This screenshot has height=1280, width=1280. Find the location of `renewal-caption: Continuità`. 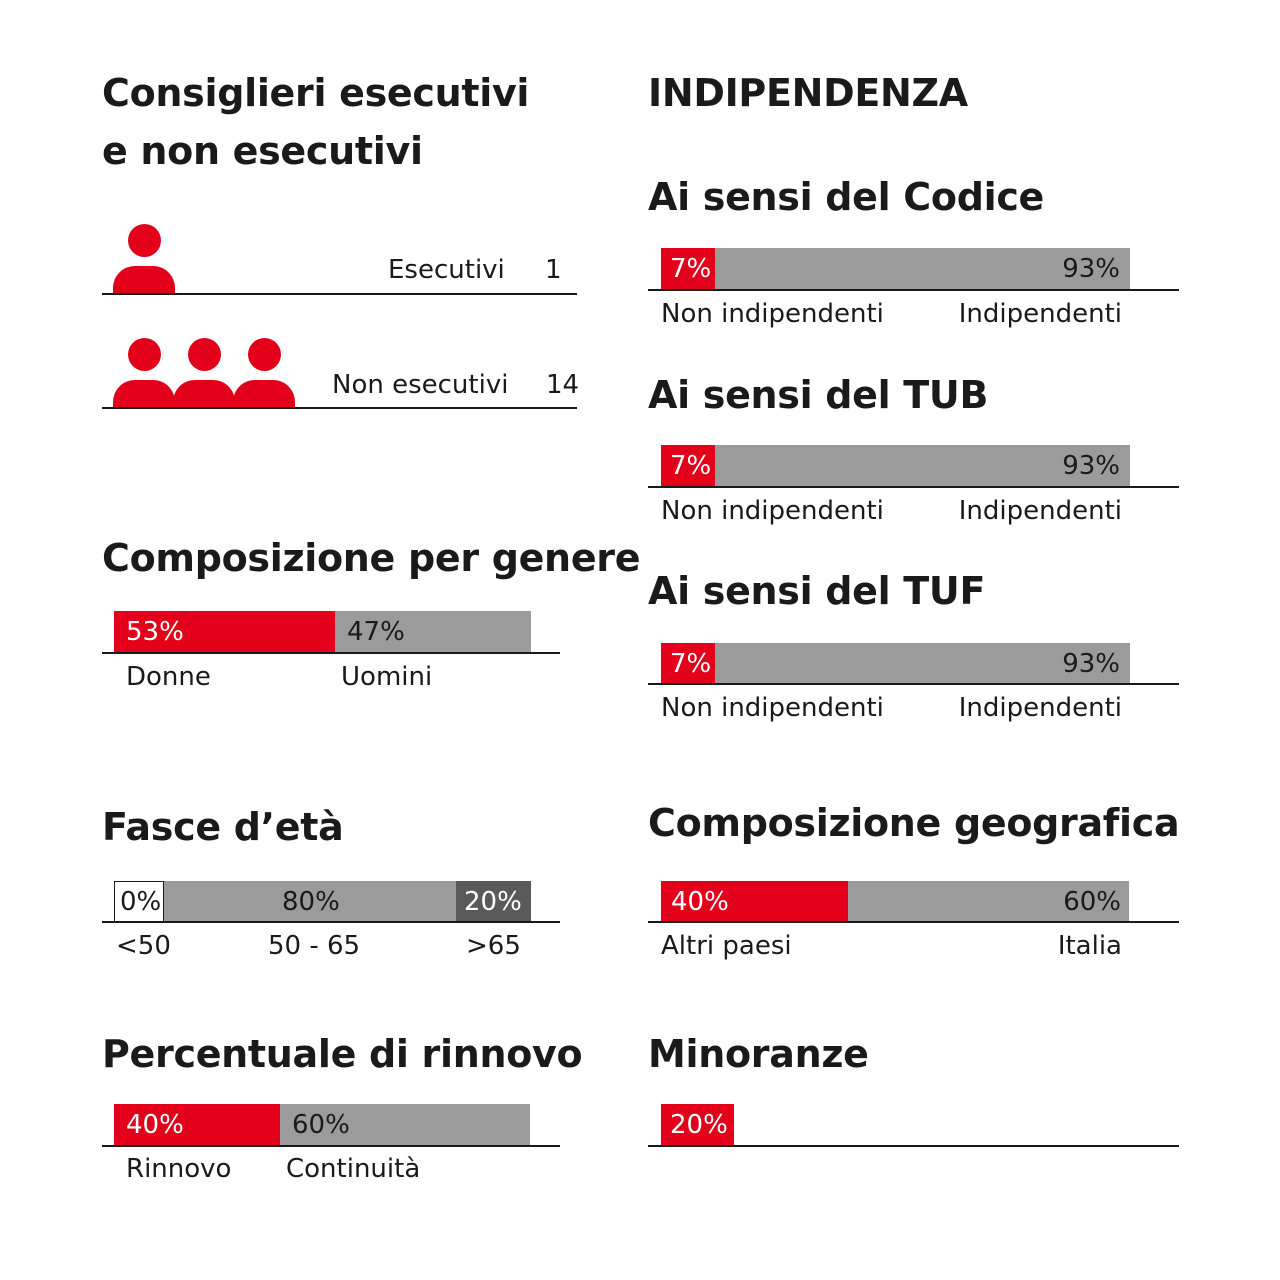

renewal-caption: Continuità is located at coordinates (353, 1169).